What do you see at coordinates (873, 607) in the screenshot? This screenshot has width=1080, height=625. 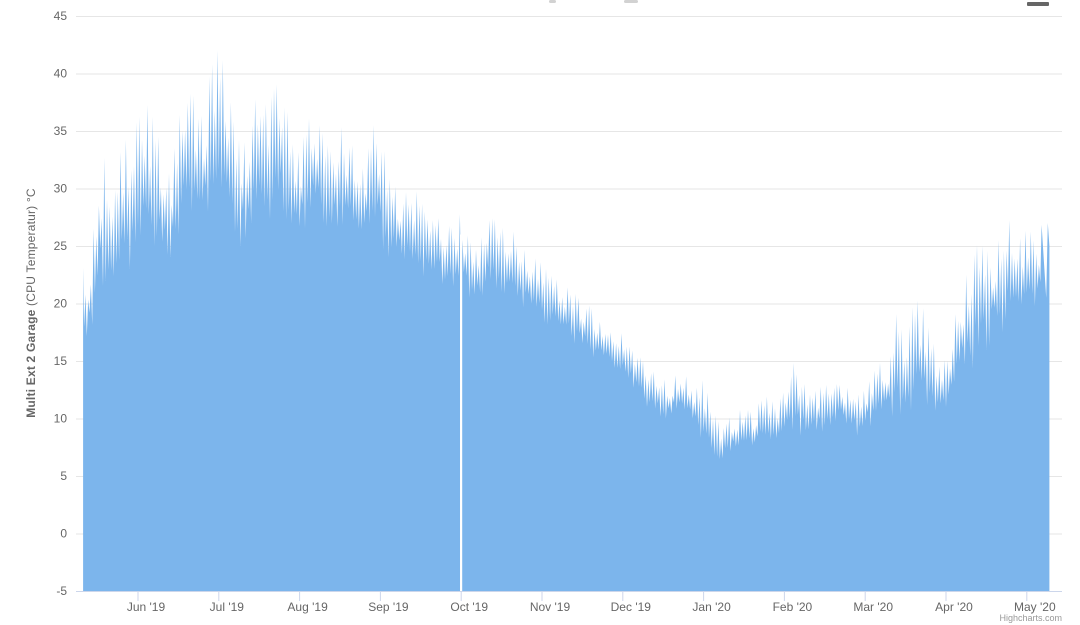 I see `x-axis-label: Mar '20` at bounding box center [873, 607].